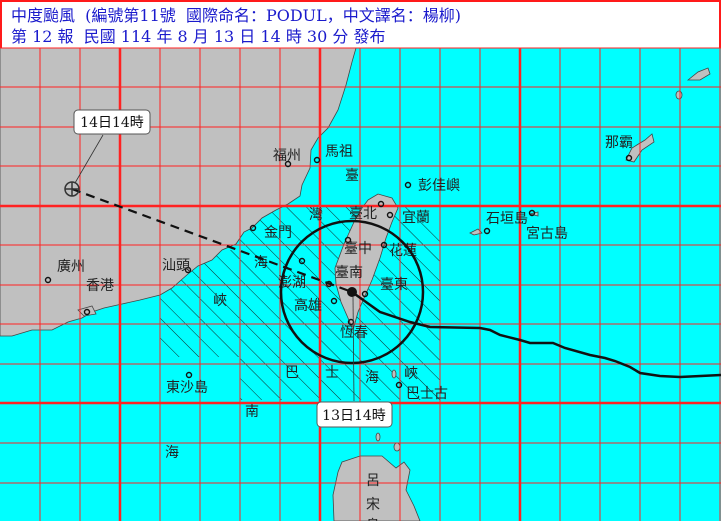  What do you see at coordinates (261, 263) in the screenshot?
I see `label-strait-3: 海` at bounding box center [261, 263].